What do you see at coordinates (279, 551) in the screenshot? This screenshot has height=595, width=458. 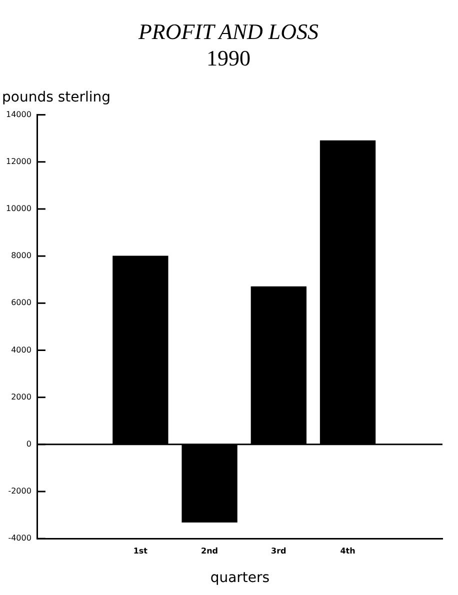 I see `x-tick-label: 3rd` at bounding box center [279, 551].